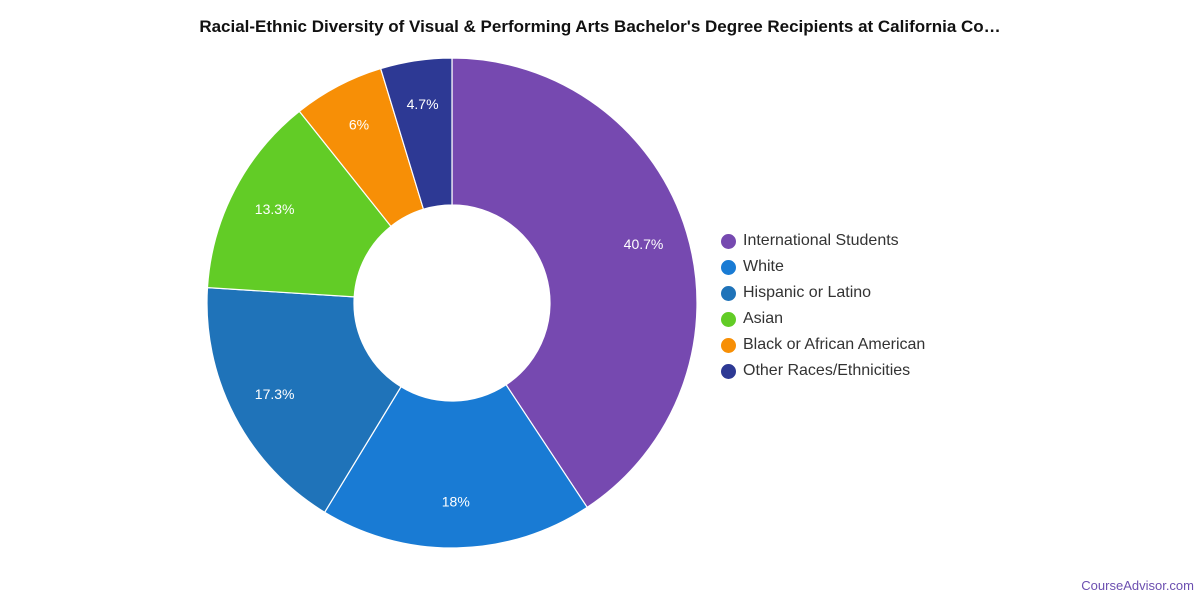  I want to click on legend-item-other-races-ethnicities: Other Races/Ethnicities, so click(823, 371).